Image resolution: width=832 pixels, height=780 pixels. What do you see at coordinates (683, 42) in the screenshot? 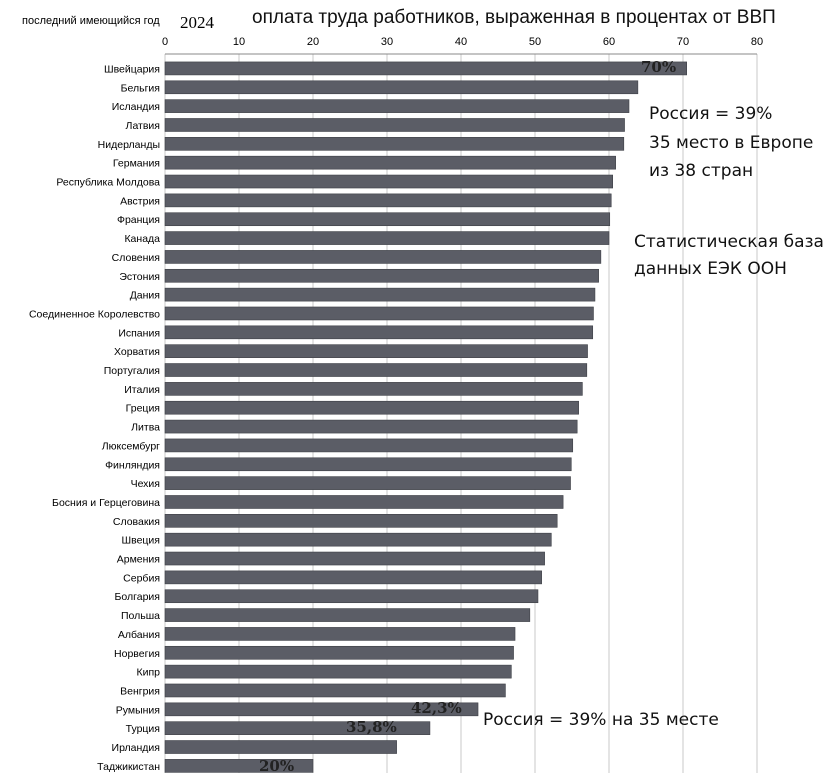
I see `x-tick-label: 70` at bounding box center [683, 42].